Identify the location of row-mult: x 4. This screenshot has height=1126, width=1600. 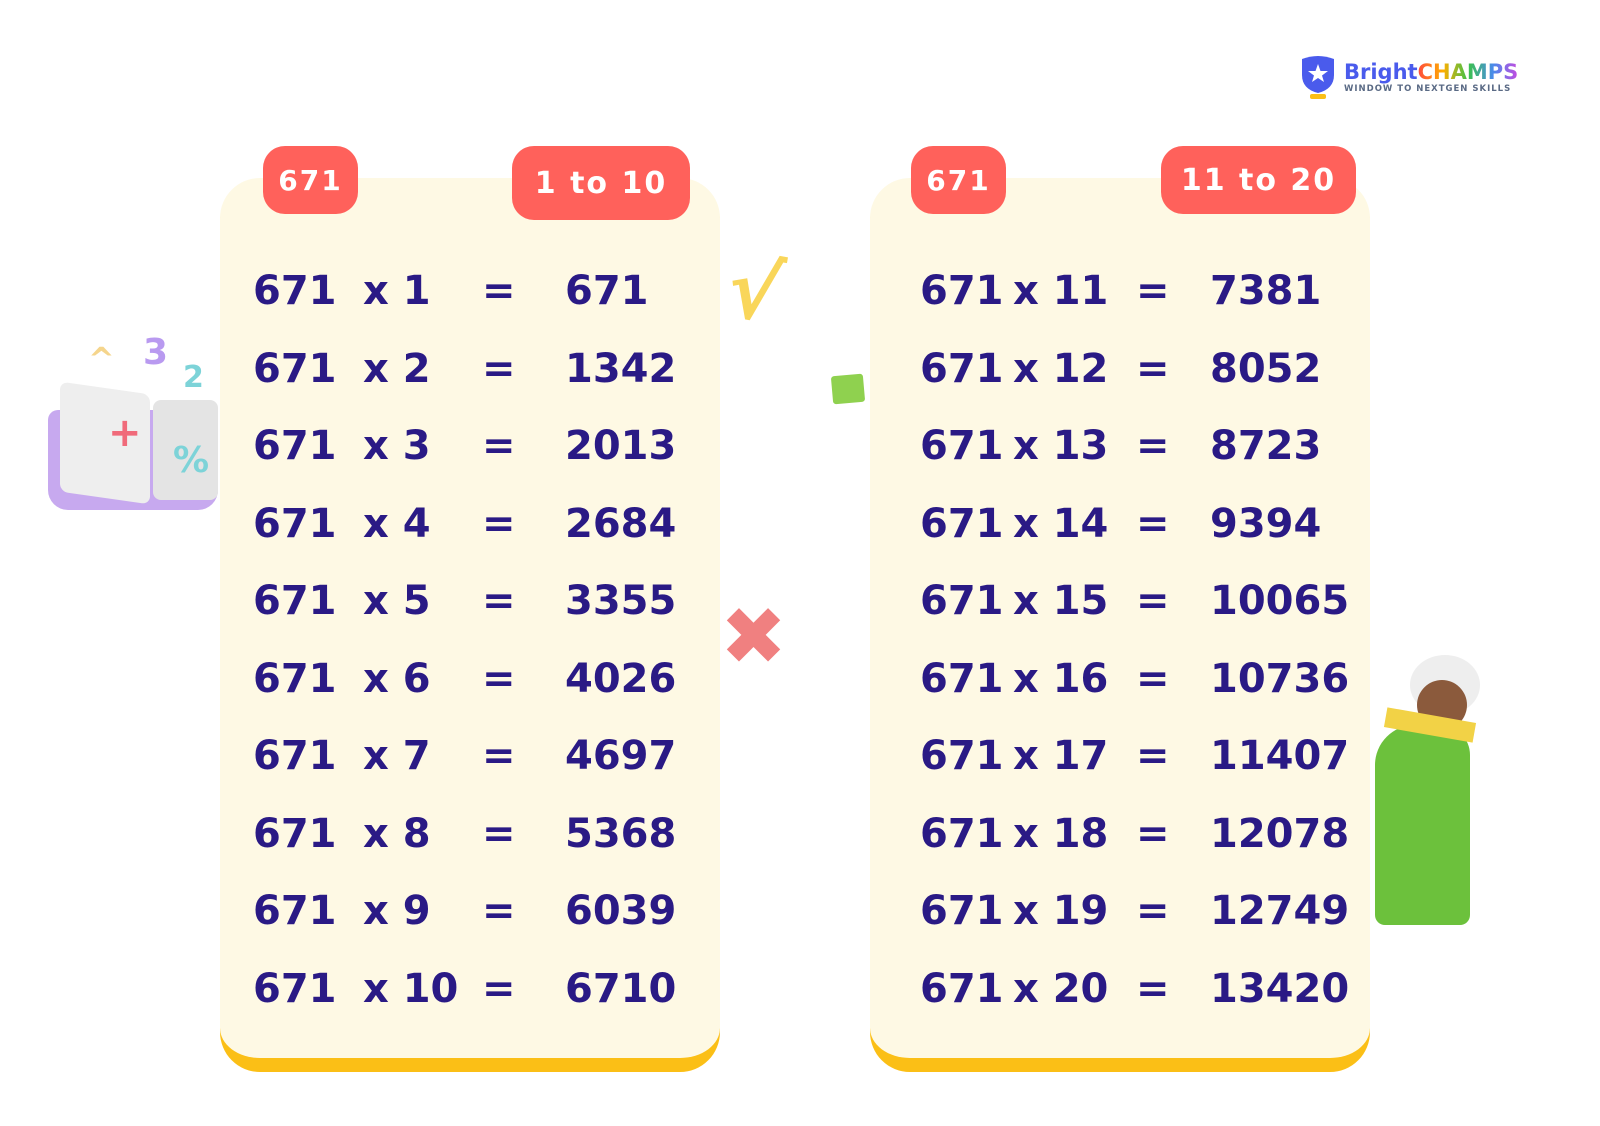
(397, 523).